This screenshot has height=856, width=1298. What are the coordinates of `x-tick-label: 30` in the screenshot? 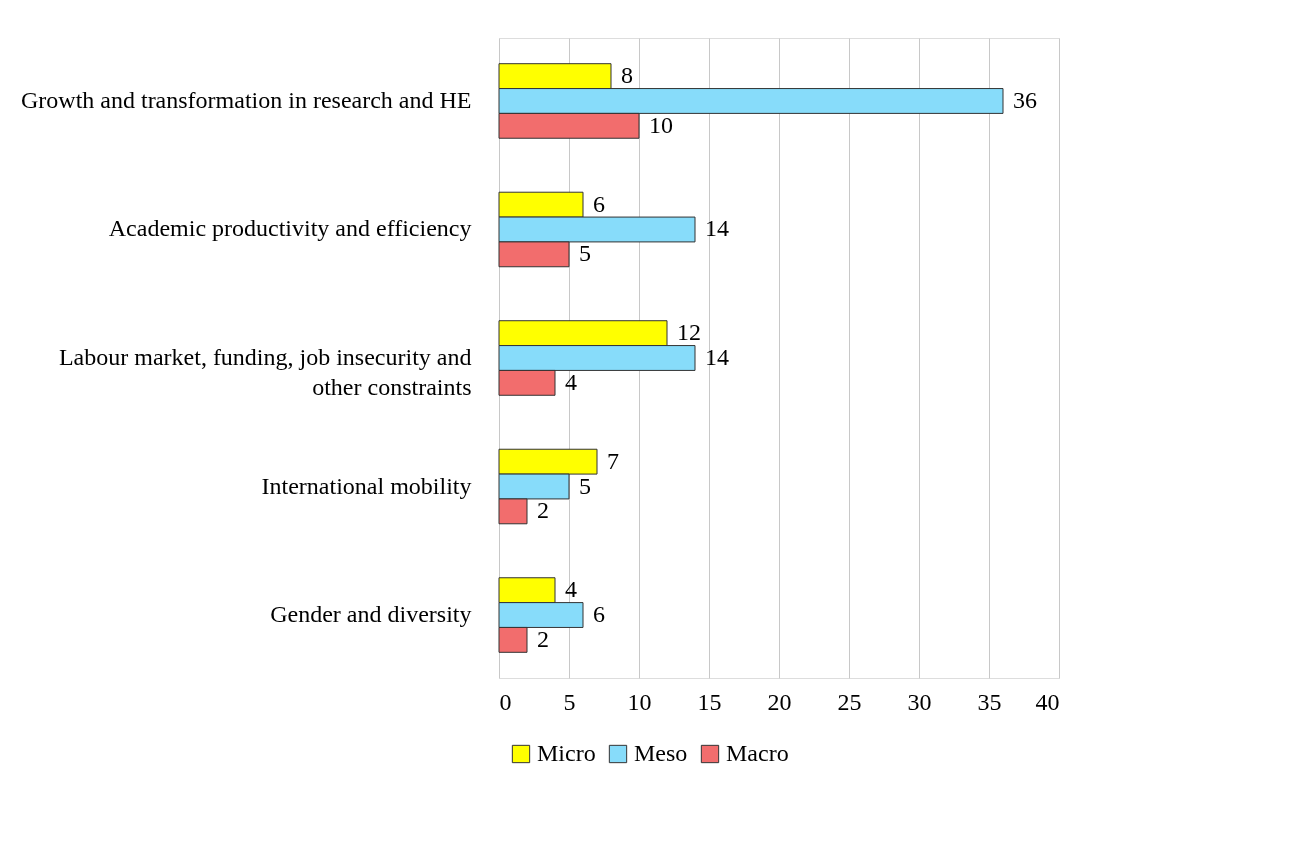 It's located at (919, 701).